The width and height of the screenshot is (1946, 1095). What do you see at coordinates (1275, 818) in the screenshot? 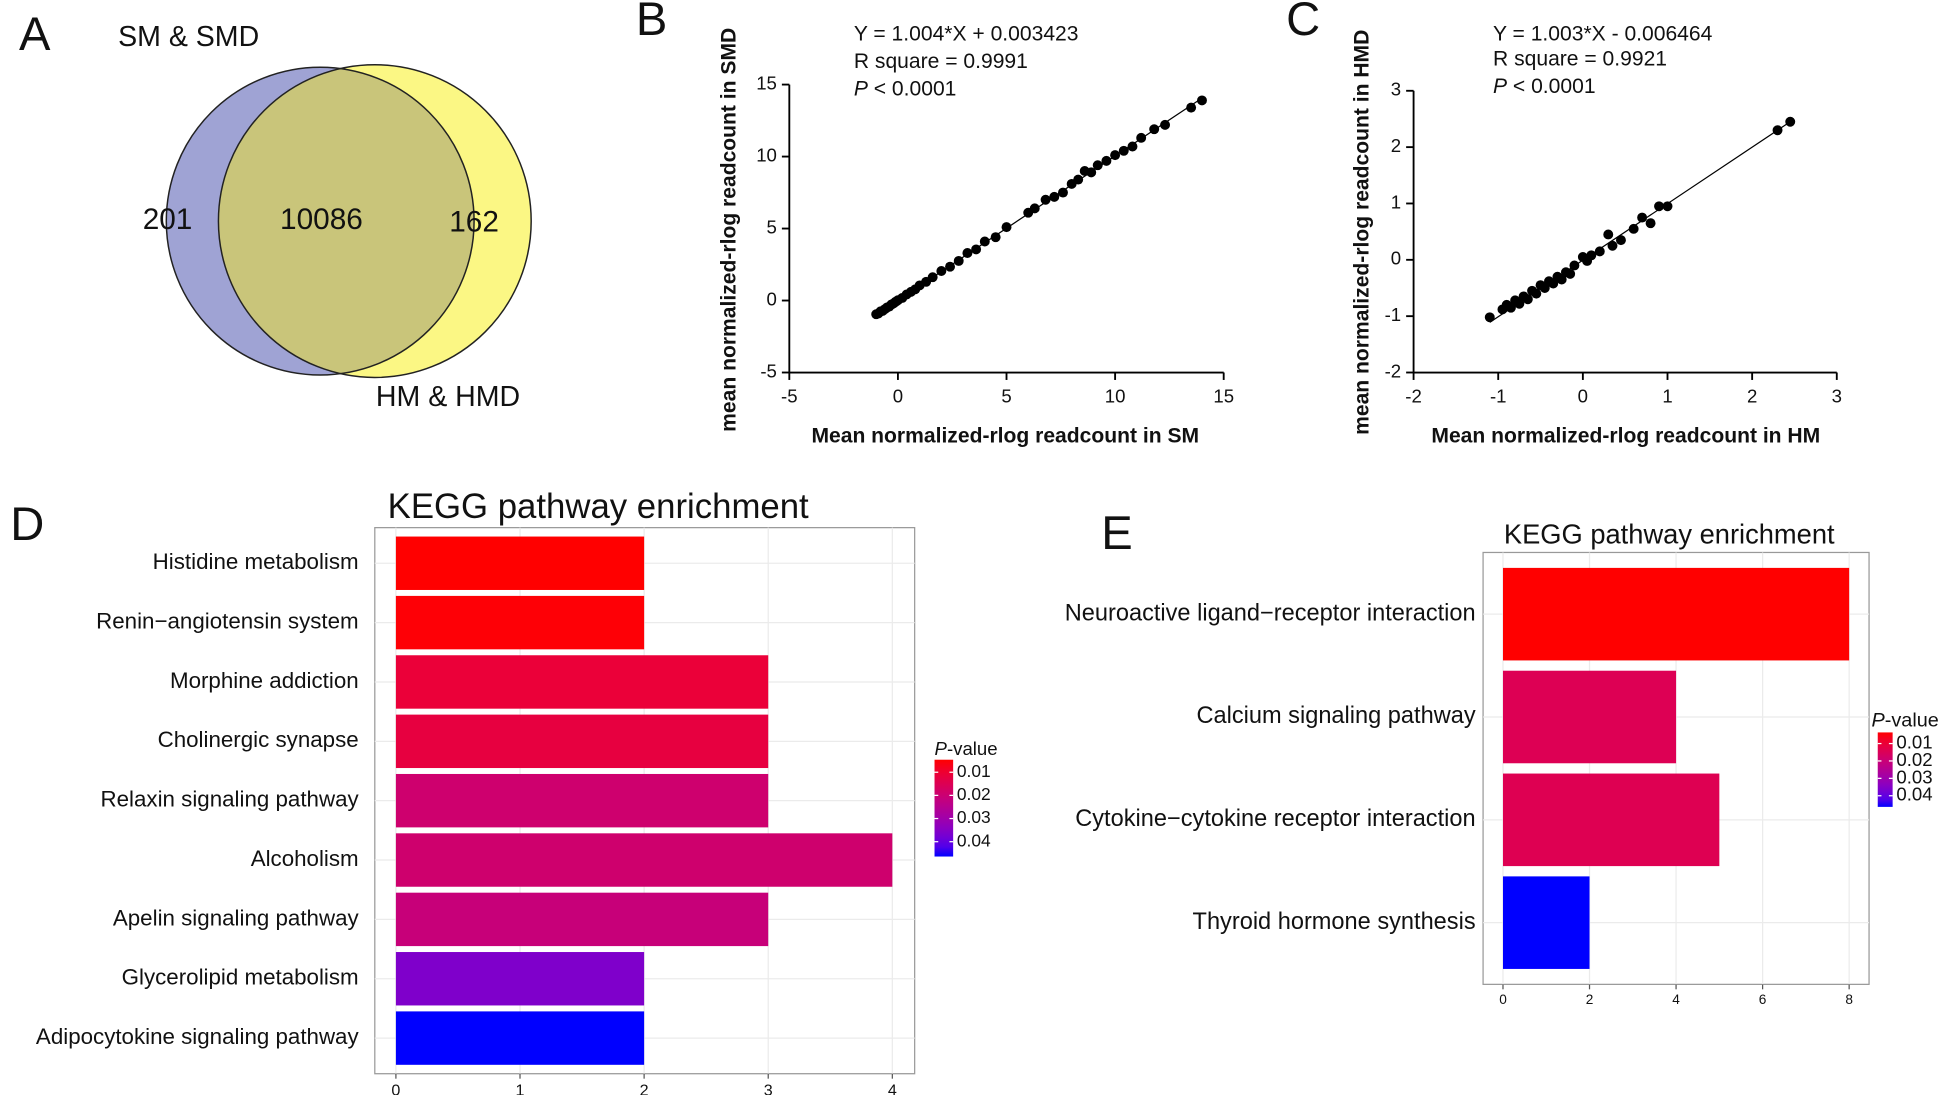
I see `category-label: Cytokine−cytokine receptor interaction` at bounding box center [1275, 818].